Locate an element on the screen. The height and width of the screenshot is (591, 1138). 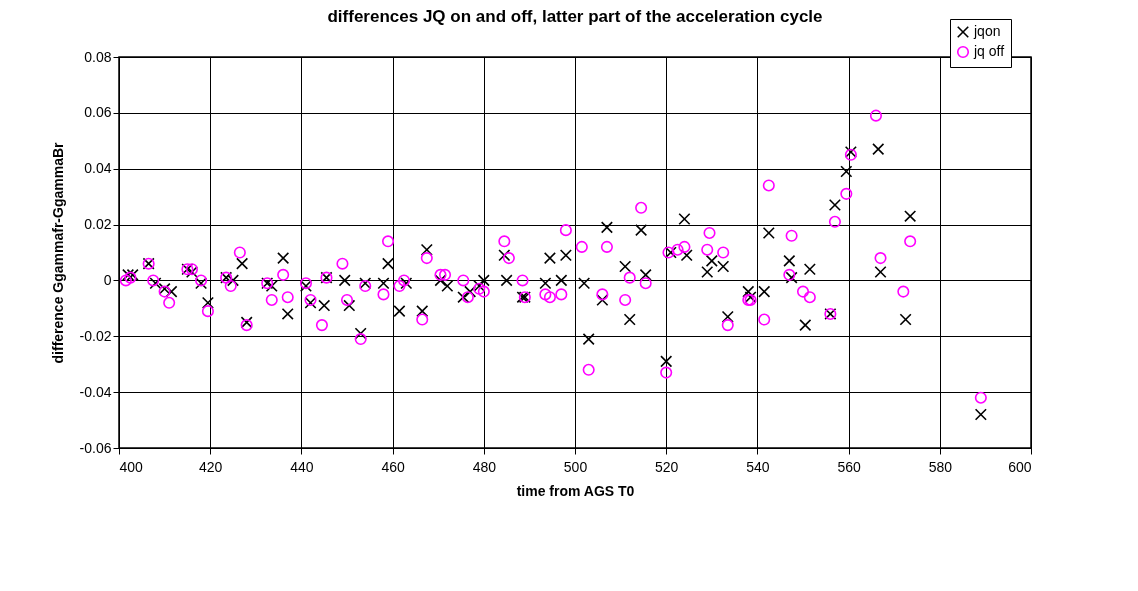
y-tick-label: 0 is located at coordinates (107, 279).